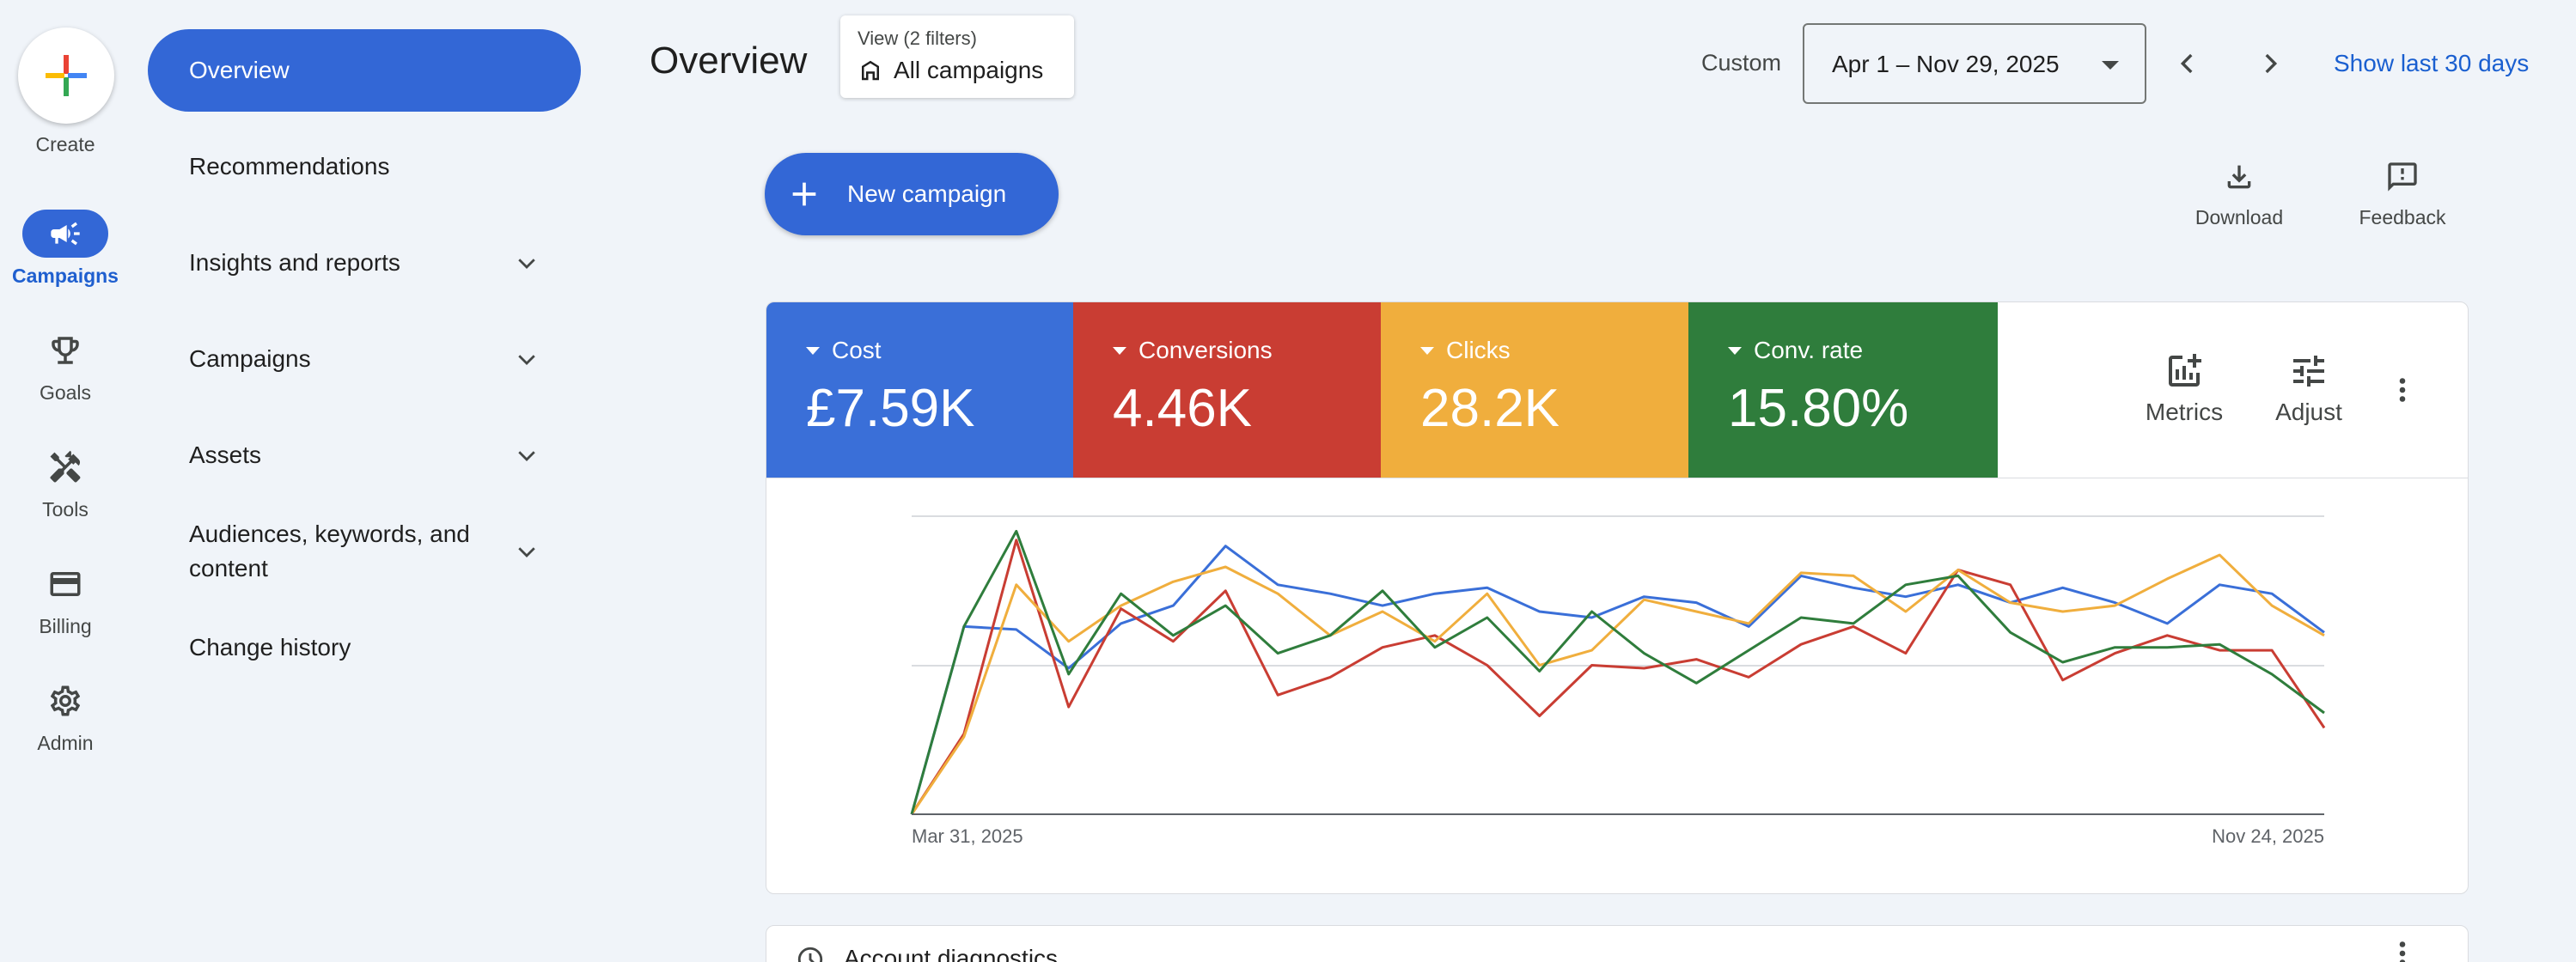 The height and width of the screenshot is (962, 2576). I want to click on date-range-value: Apr 1 – Nov 29, 2025, so click(1946, 64).